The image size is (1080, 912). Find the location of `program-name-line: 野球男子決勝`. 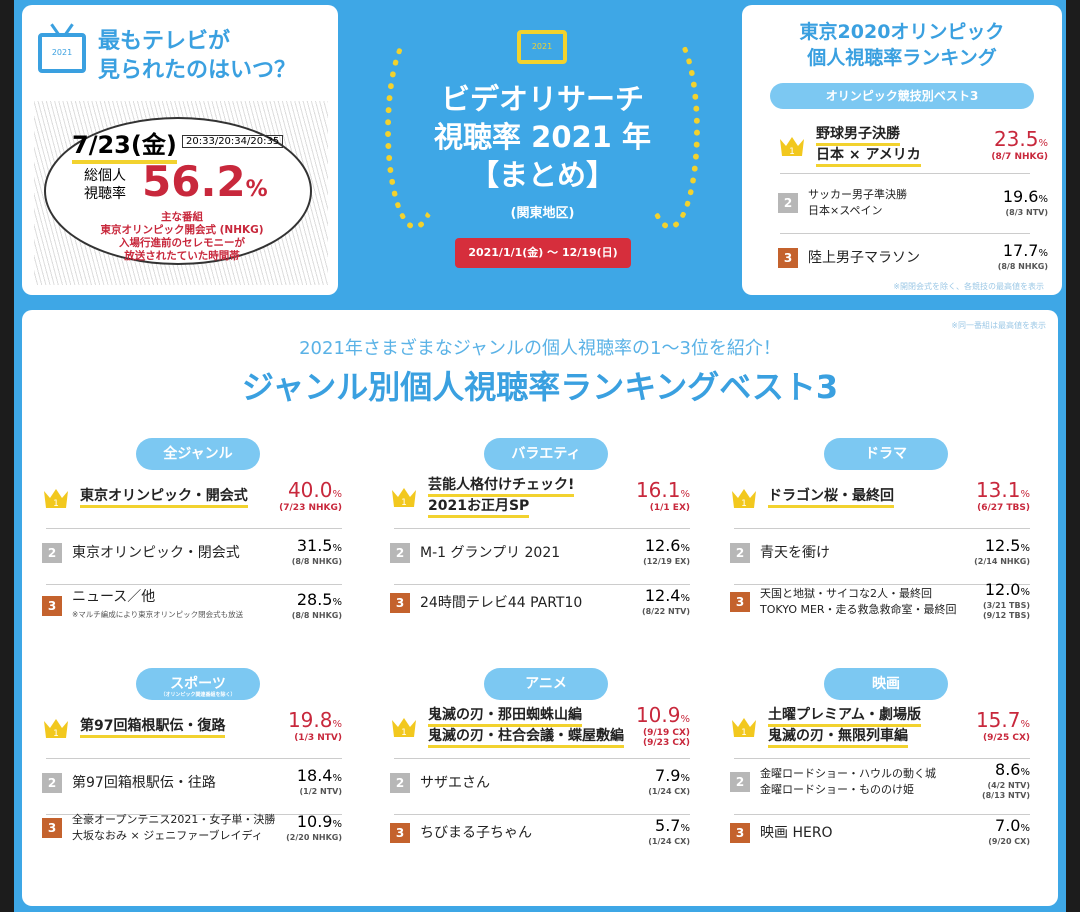

program-name-line: 野球男子決勝 is located at coordinates (858, 136).